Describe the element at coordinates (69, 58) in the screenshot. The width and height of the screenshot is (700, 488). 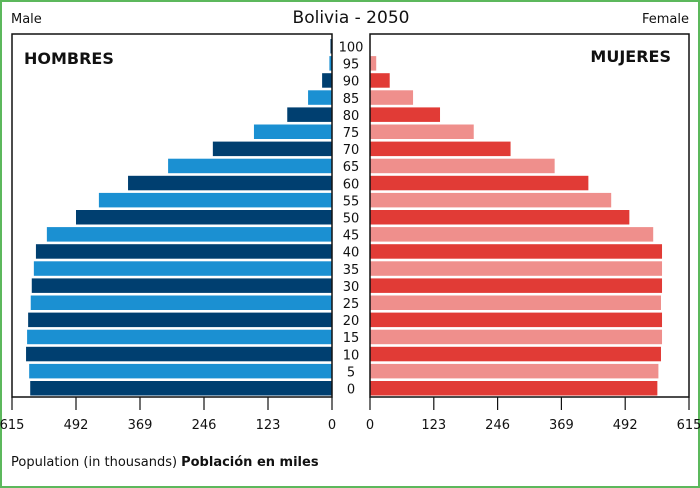
I see `hombres-label: HOMBRES` at that location.